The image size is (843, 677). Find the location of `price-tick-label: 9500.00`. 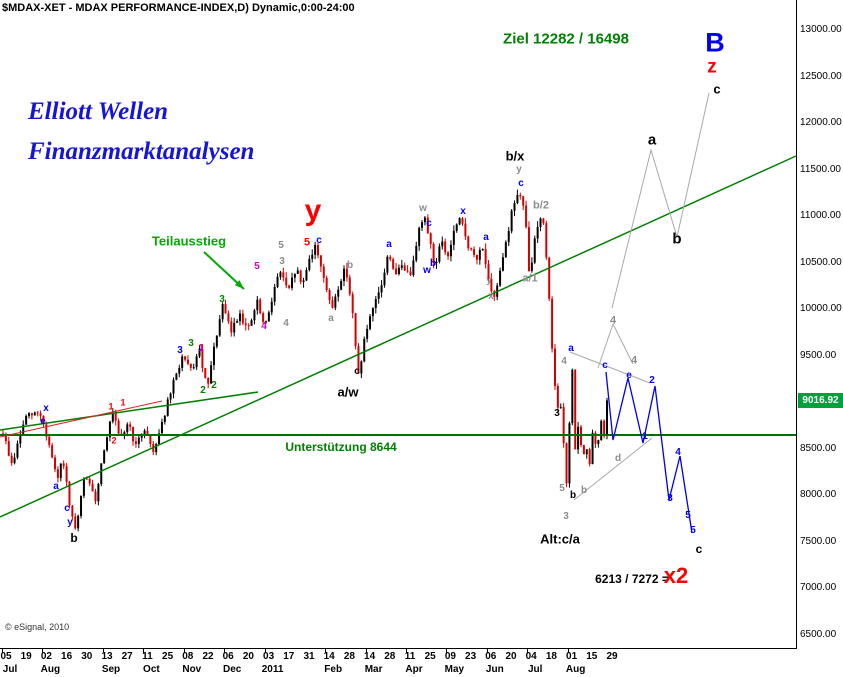

price-tick-label: 9500.00 is located at coordinates (818, 355).